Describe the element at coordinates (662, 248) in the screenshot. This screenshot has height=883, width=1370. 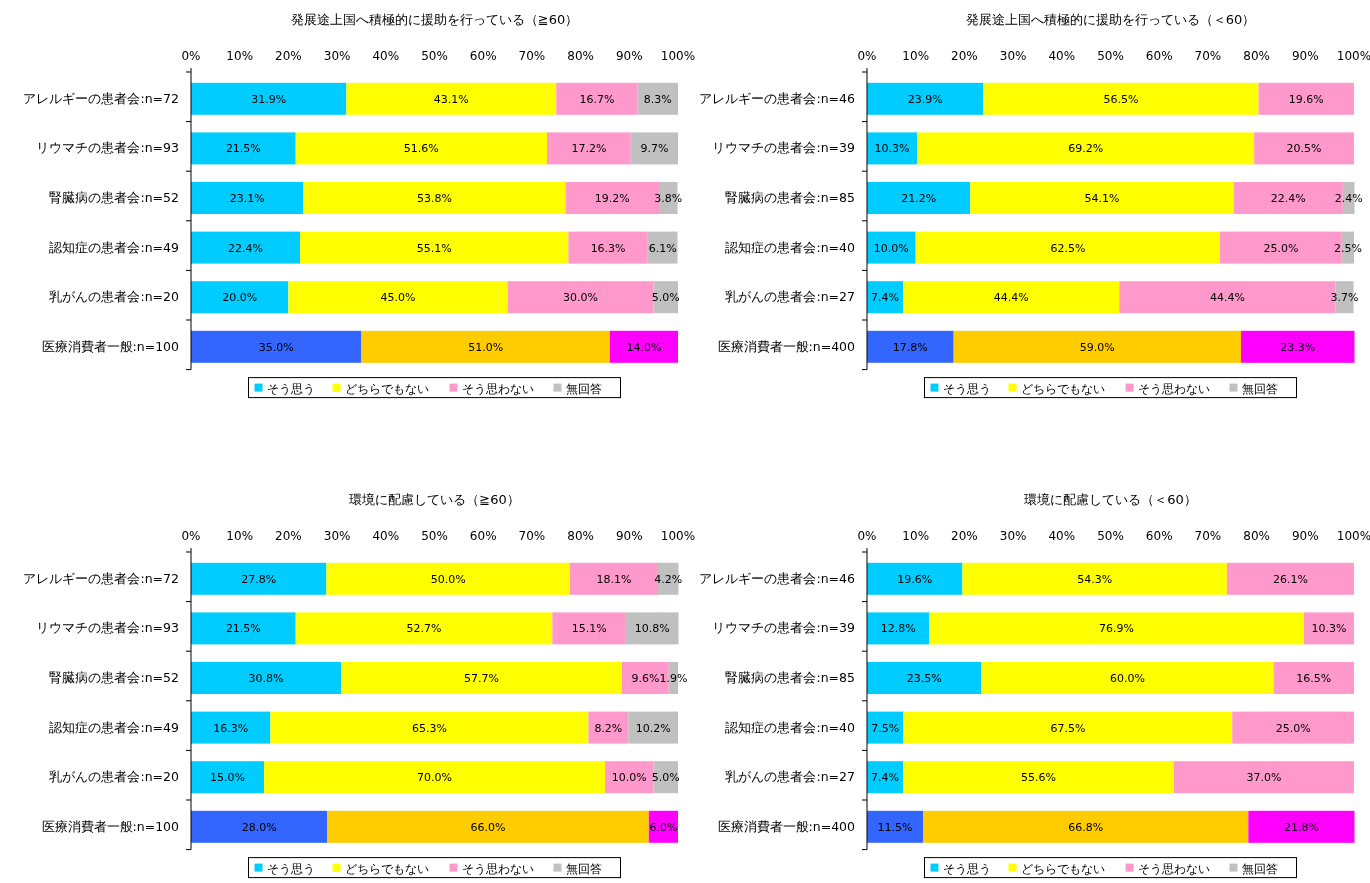
I see `data-label: 6.1%` at that location.